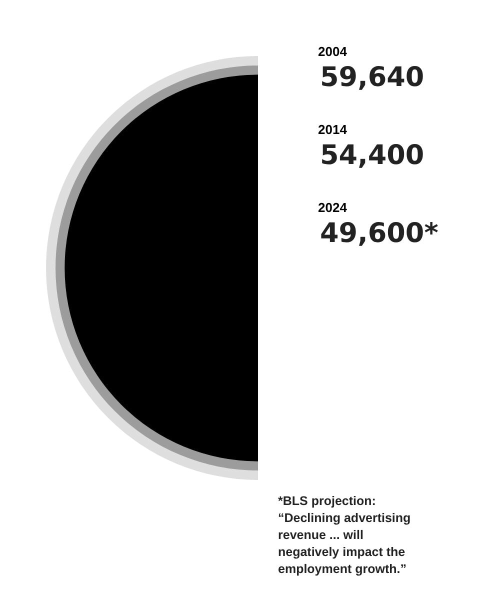 Image resolution: width=488 pixels, height=604 pixels. What do you see at coordinates (379, 233) in the screenshot?
I see `data-label: 49,600*` at bounding box center [379, 233].